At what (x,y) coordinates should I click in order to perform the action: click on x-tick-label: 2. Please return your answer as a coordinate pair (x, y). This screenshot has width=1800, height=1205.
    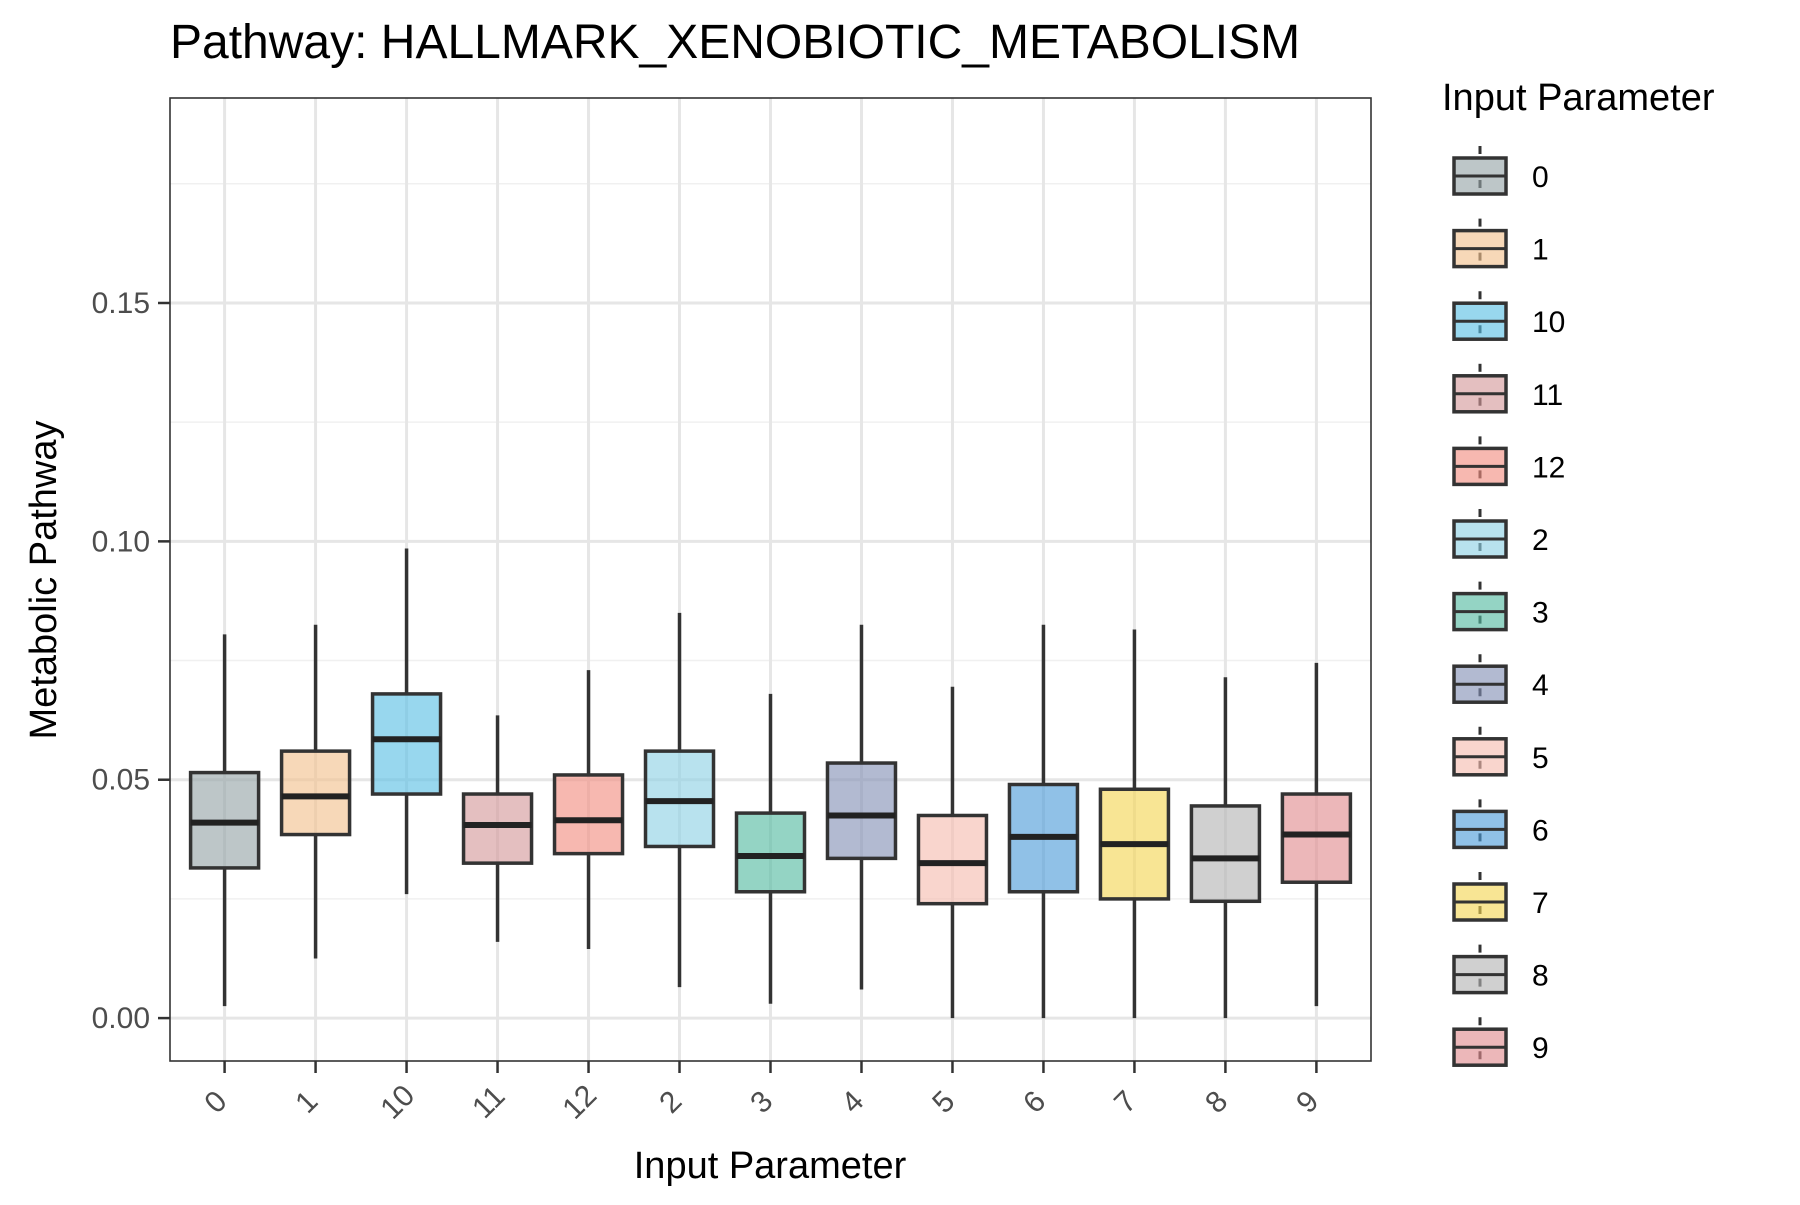
    Looking at the image, I should click on (670, 1102).